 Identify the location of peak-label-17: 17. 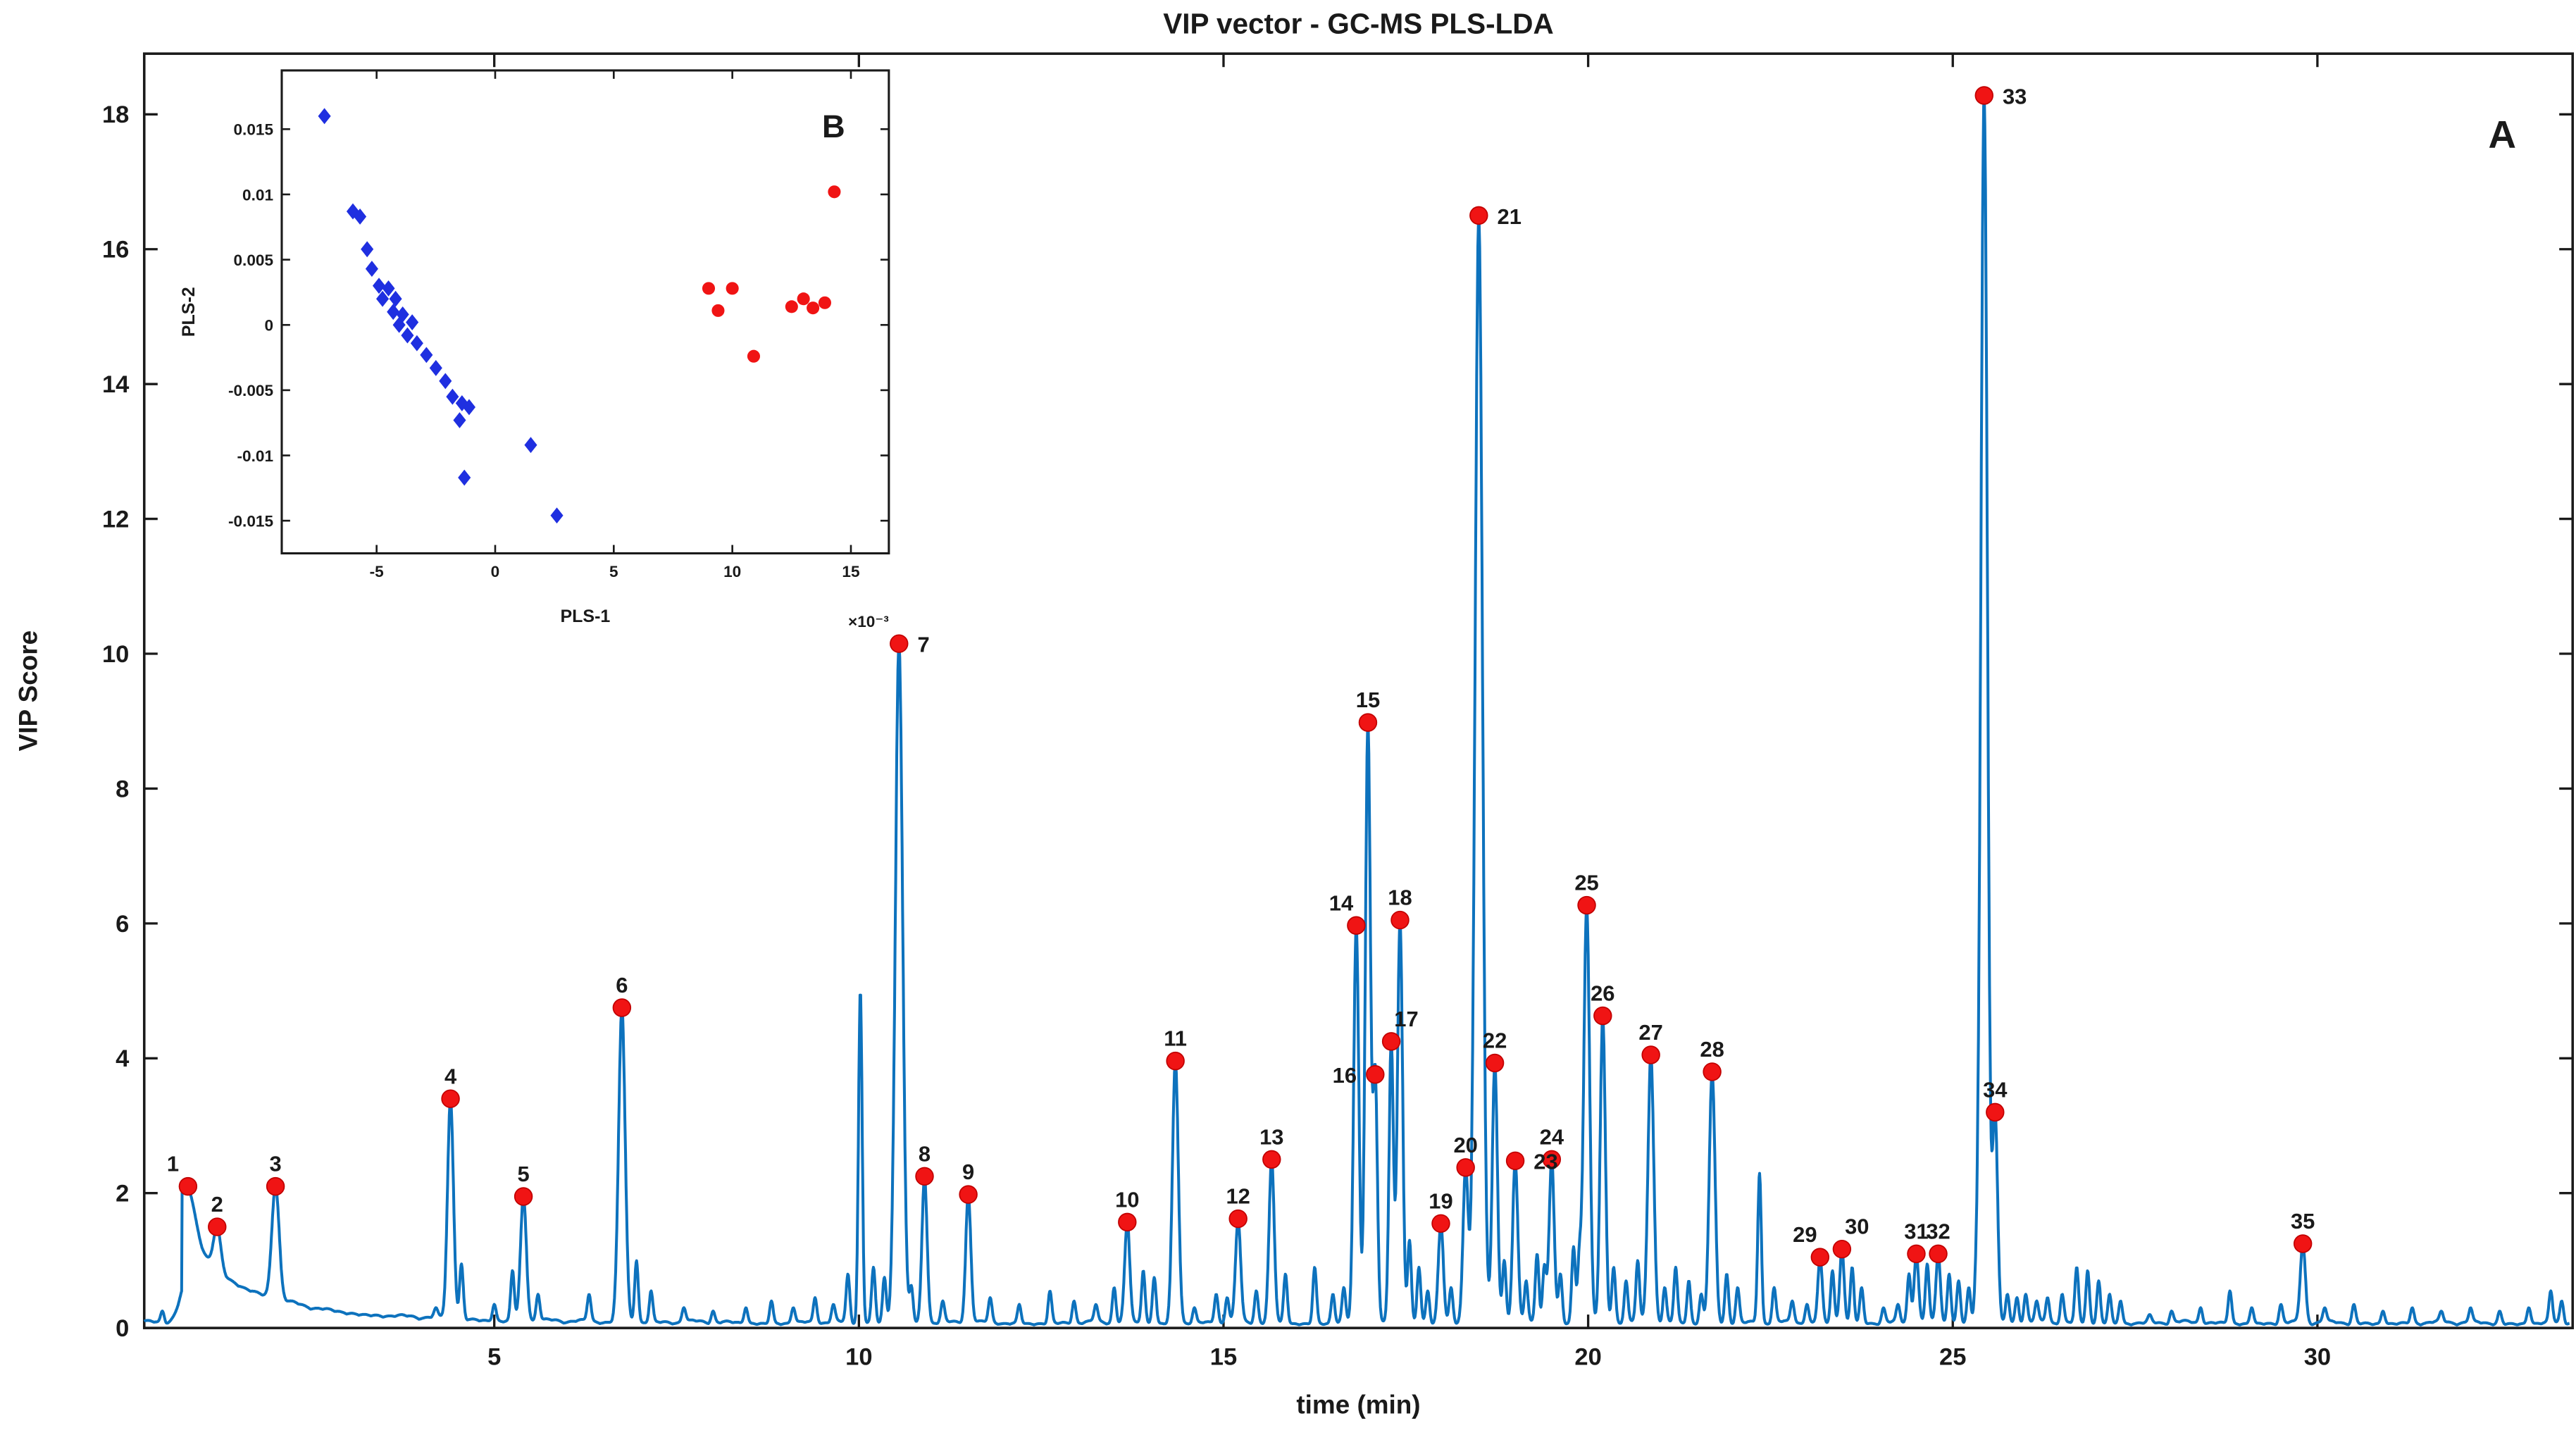
(1406, 1019).